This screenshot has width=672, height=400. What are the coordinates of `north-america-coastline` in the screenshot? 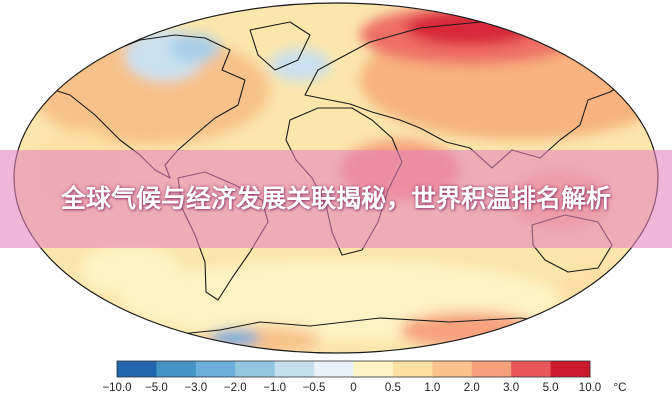 It's located at (142, 106).